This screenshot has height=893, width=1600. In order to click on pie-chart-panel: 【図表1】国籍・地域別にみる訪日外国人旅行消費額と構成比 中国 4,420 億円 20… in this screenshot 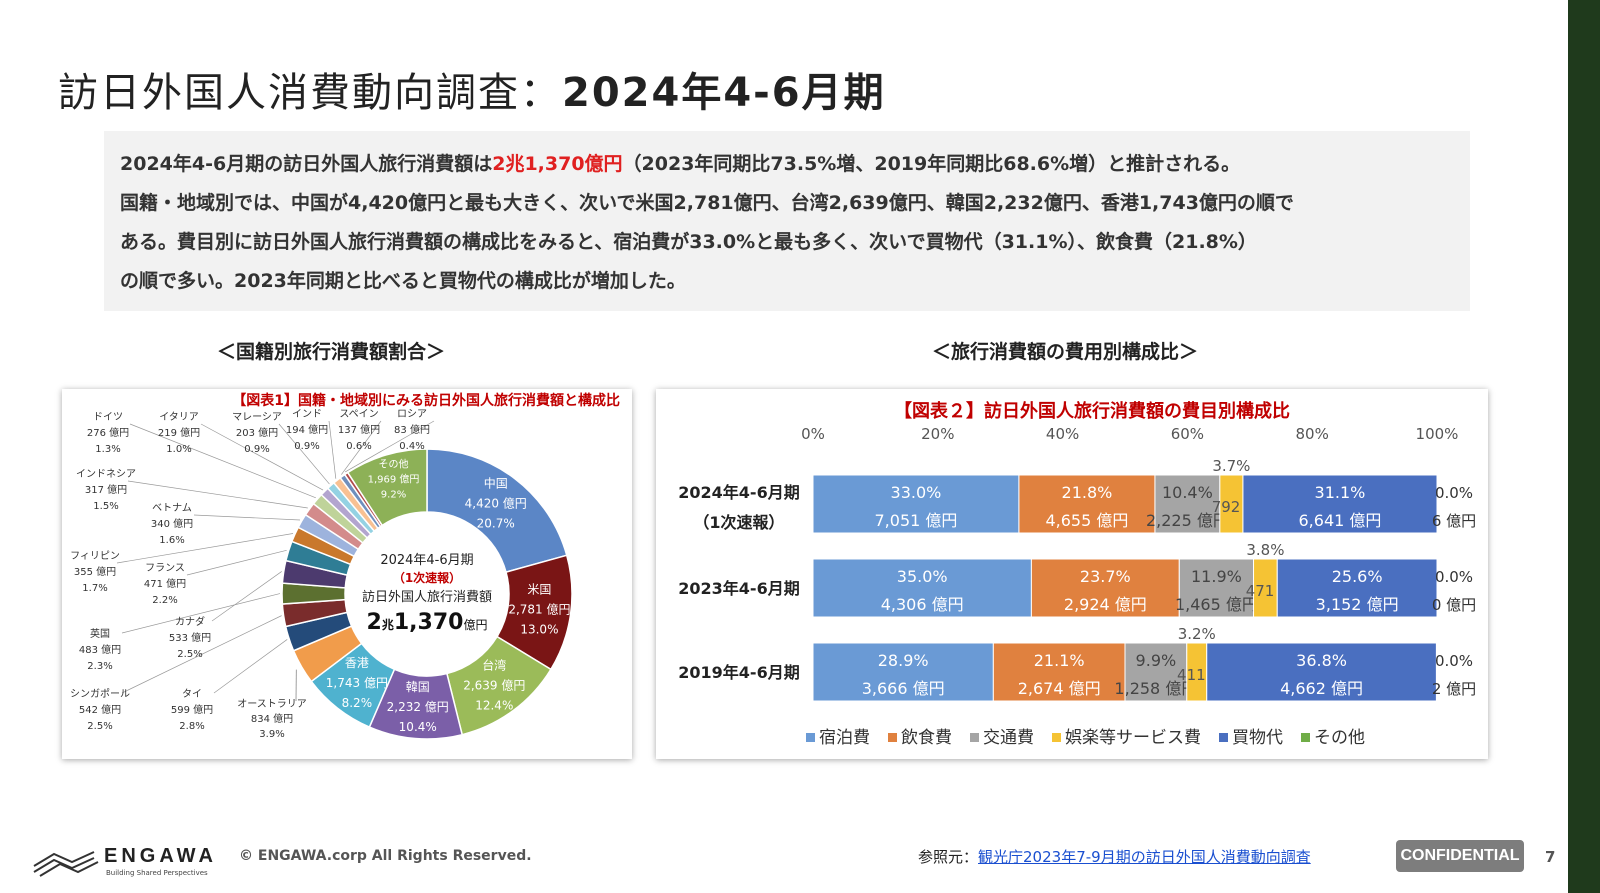, I will do `click(347, 574)`.